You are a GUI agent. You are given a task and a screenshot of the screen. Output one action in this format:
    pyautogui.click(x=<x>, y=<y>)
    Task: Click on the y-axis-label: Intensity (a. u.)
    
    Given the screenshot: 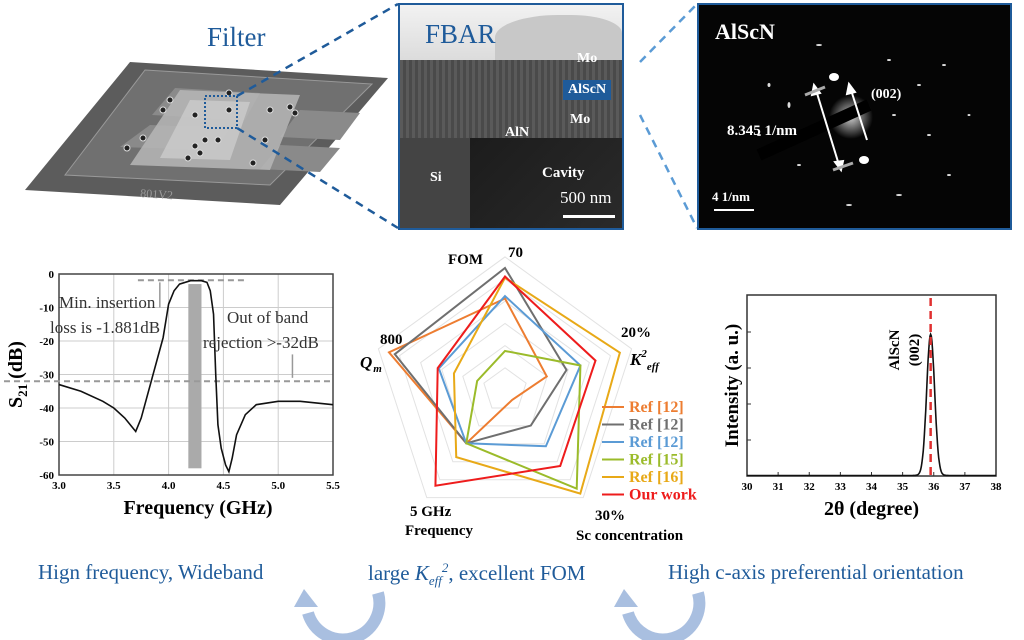 What is the action you would take?
    pyautogui.click(x=732, y=386)
    